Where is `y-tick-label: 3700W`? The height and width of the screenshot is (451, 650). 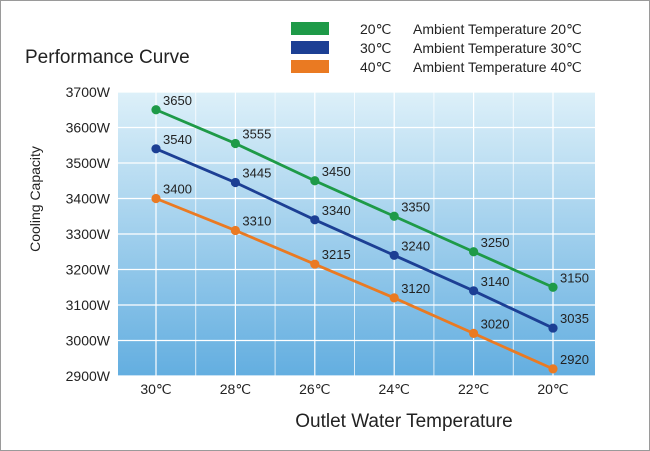 y-tick-label: 3700W is located at coordinates (88, 92).